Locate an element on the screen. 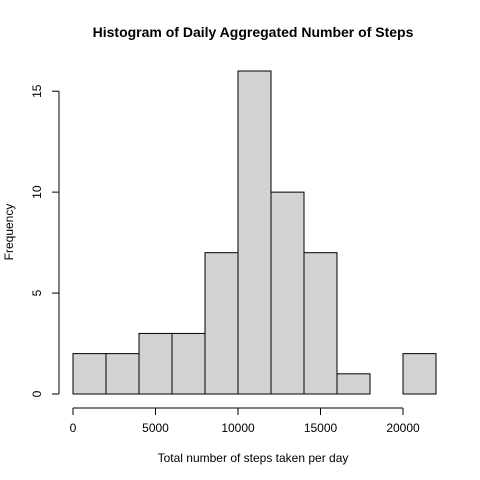 This screenshot has height=480, width=480. y-tick-label: 10 is located at coordinates (37, 192).